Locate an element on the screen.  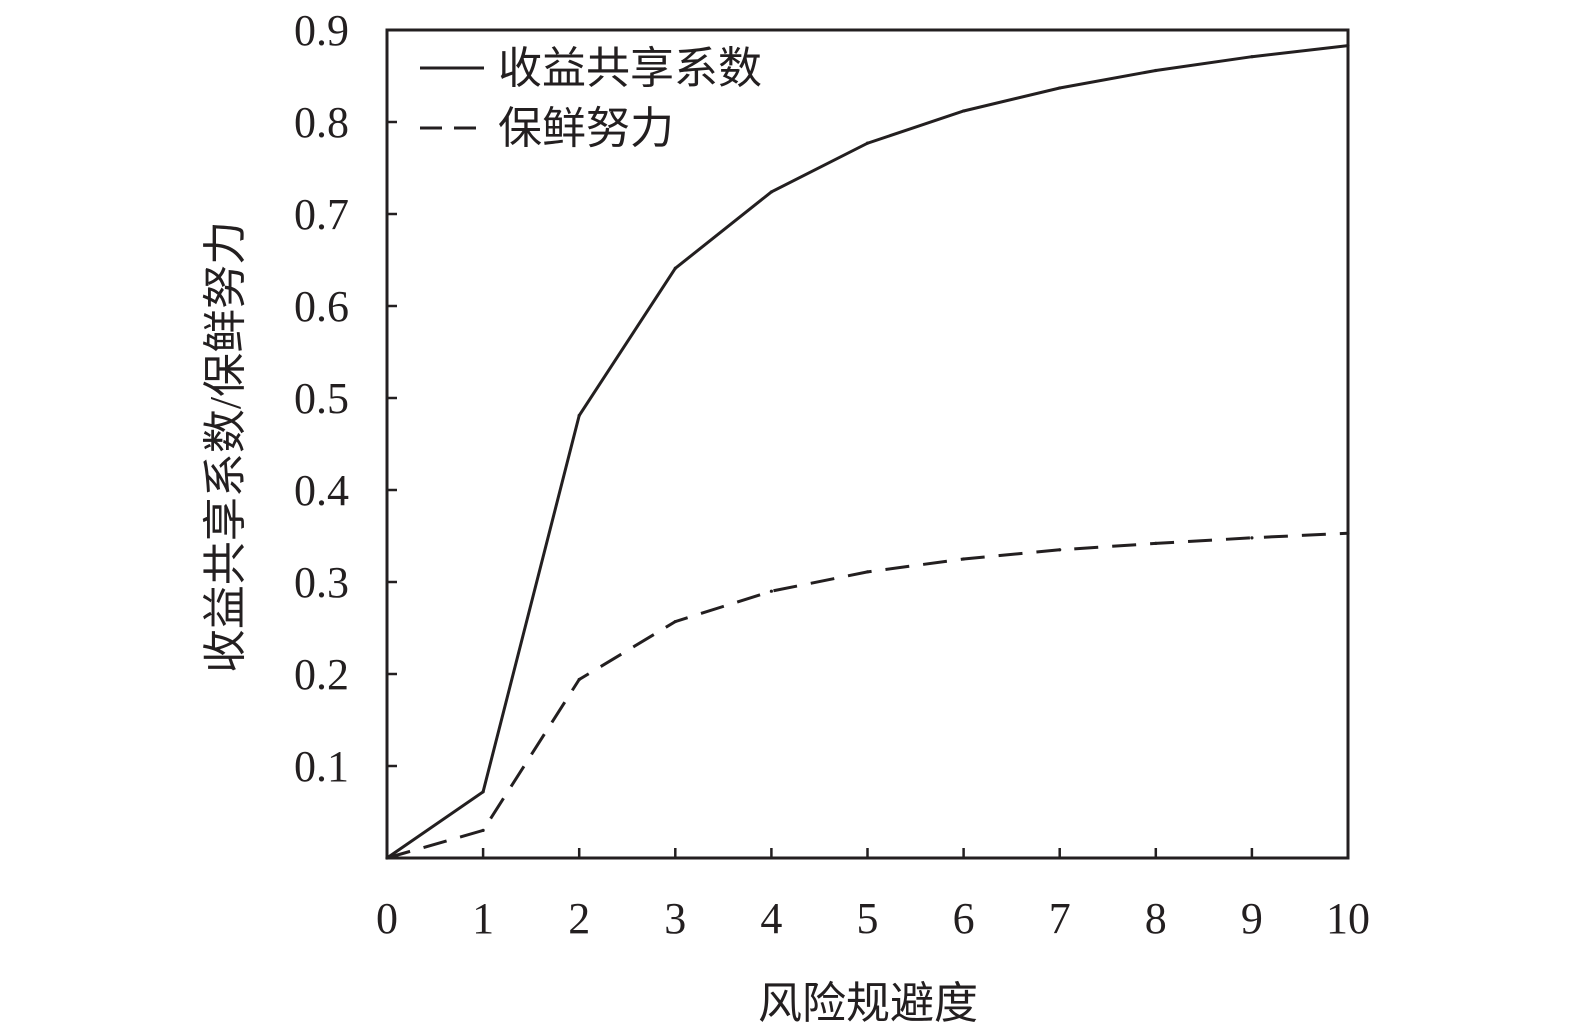
x-tick-label: 7 is located at coordinates (1060, 918).